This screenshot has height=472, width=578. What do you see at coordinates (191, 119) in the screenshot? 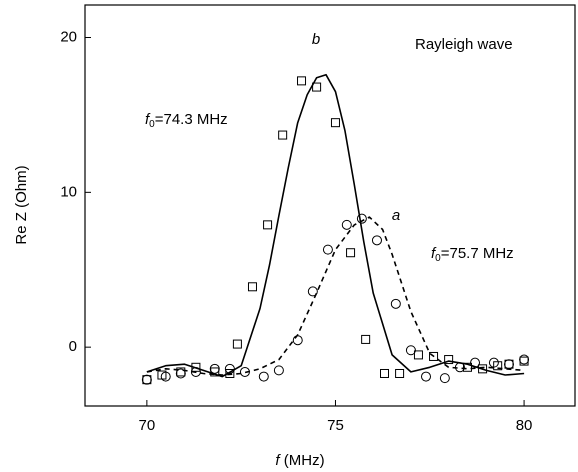
I see `annotation-part: =74.3 MHz` at bounding box center [191, 119].